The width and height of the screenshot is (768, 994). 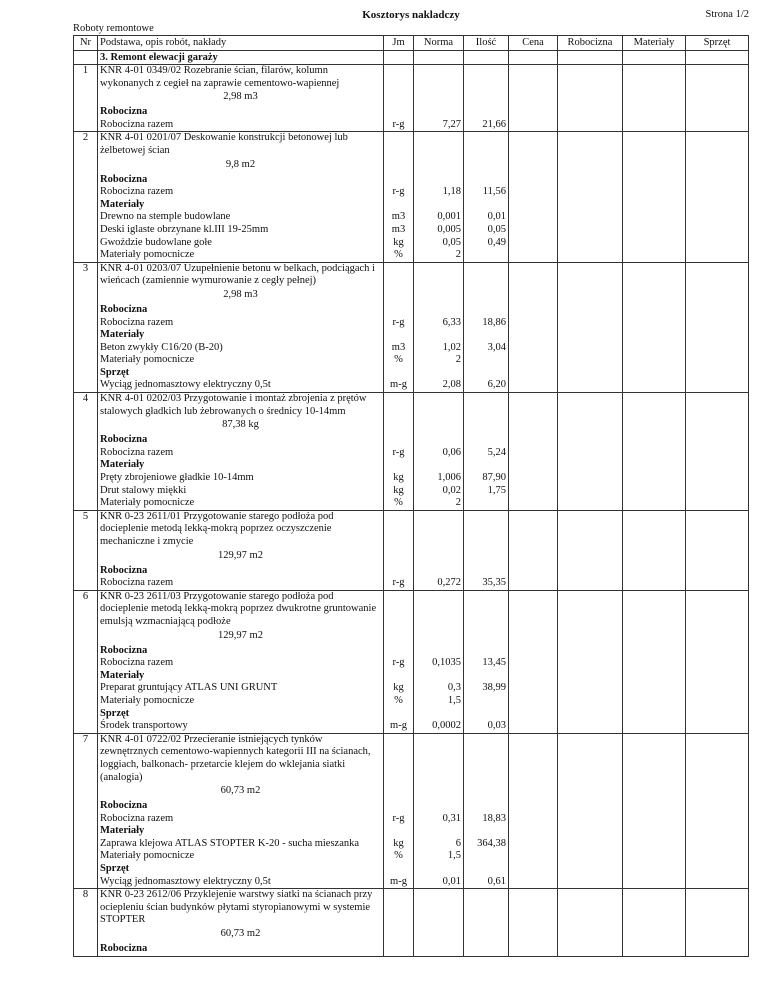 I want to click on item-quantity: 87,38 kg, so click(x=411, y=426).